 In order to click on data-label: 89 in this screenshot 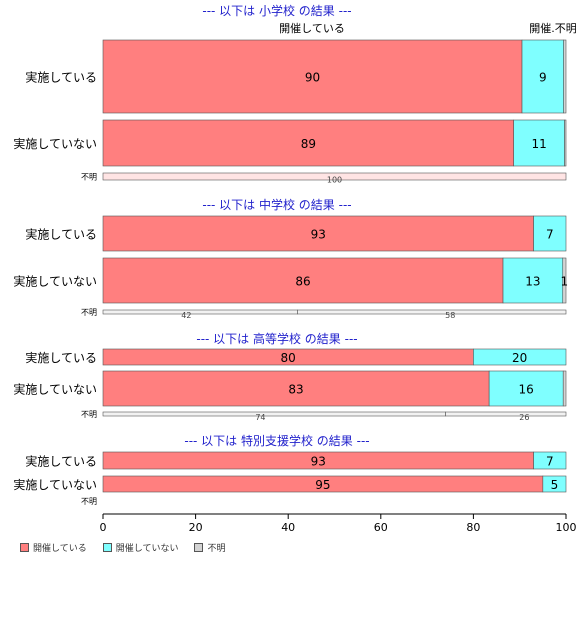, I will do `click(308, 144)`.